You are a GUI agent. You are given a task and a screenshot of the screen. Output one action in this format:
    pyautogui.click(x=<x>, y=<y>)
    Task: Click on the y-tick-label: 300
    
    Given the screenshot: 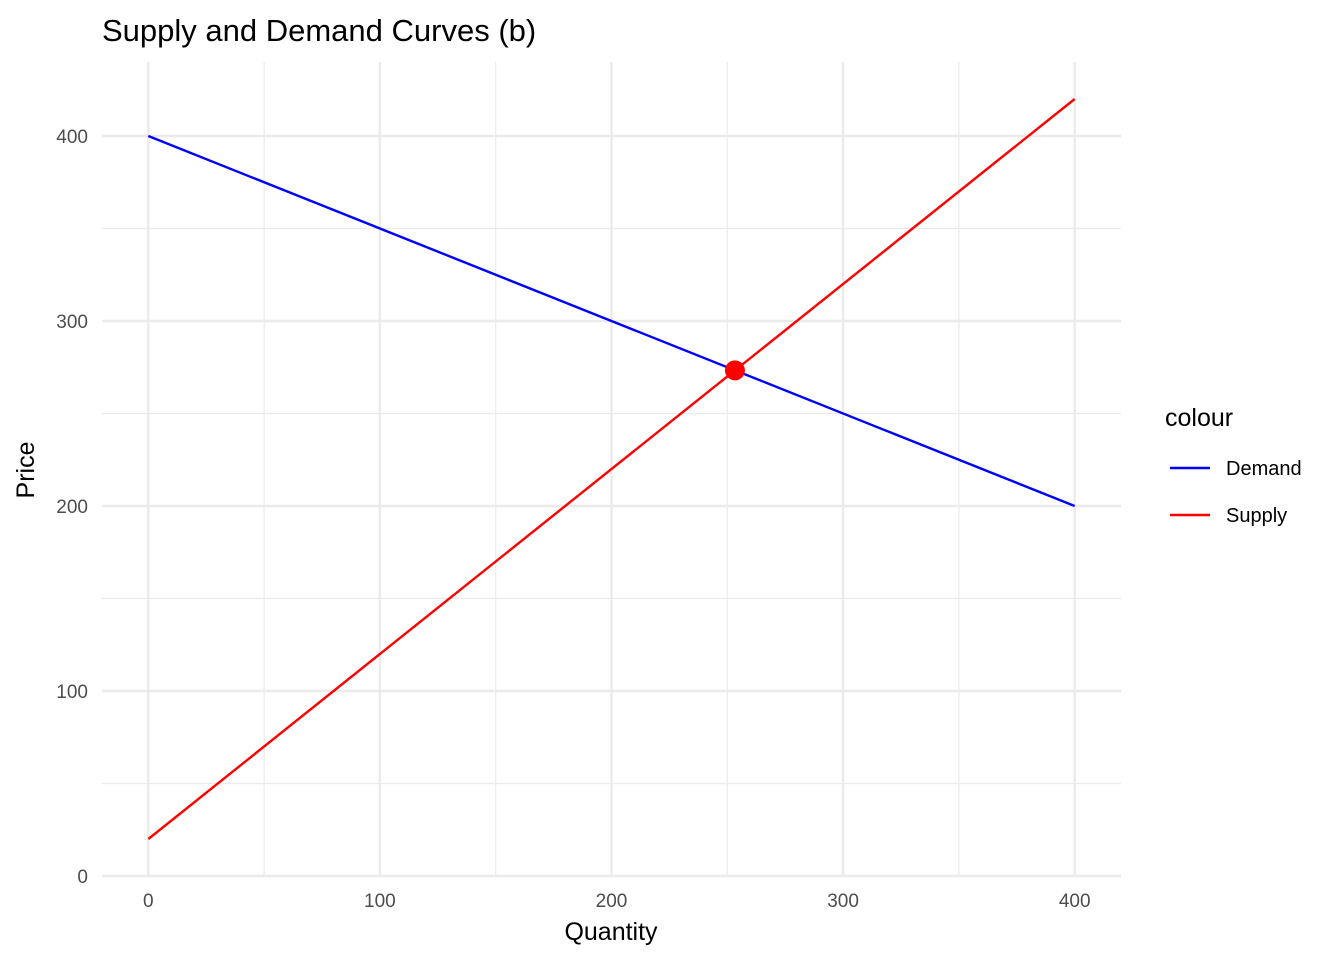 What is the action you would take?
    pyautogui.click(x=72, y=322)
    